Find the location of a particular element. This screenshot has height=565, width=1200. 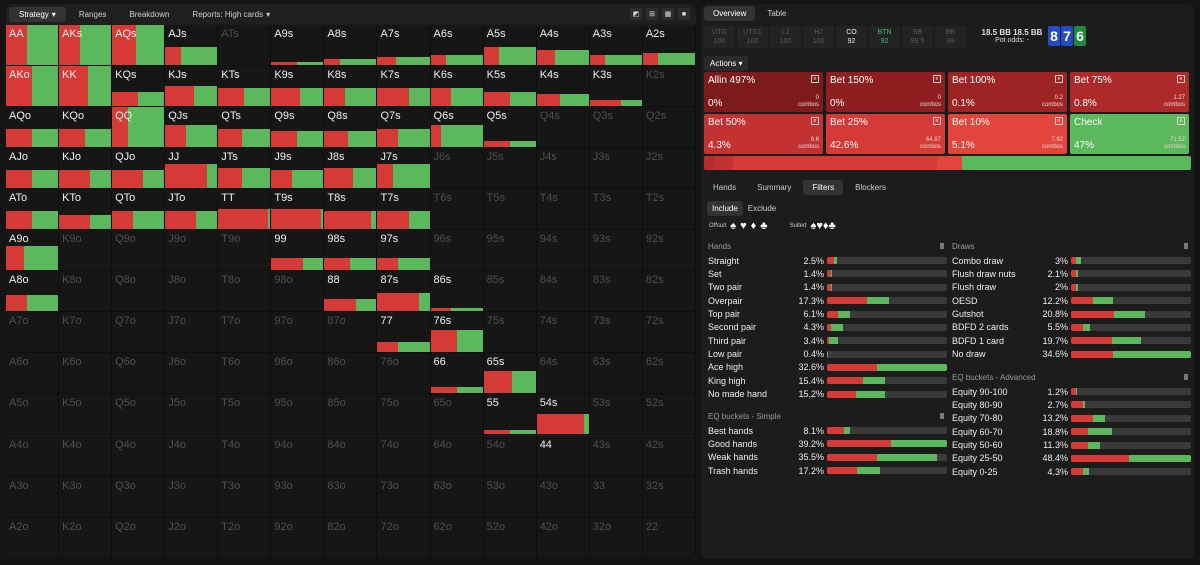

hand-cell-Q7o: Q7o is located at coordinates (139, 333).